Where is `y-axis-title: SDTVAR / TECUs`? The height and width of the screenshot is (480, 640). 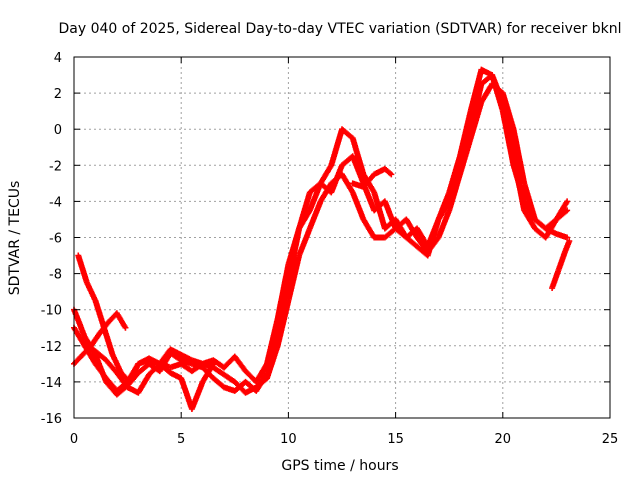
y-axis-title: SDTVAR / TECUs is located at coordinates (15, 238).